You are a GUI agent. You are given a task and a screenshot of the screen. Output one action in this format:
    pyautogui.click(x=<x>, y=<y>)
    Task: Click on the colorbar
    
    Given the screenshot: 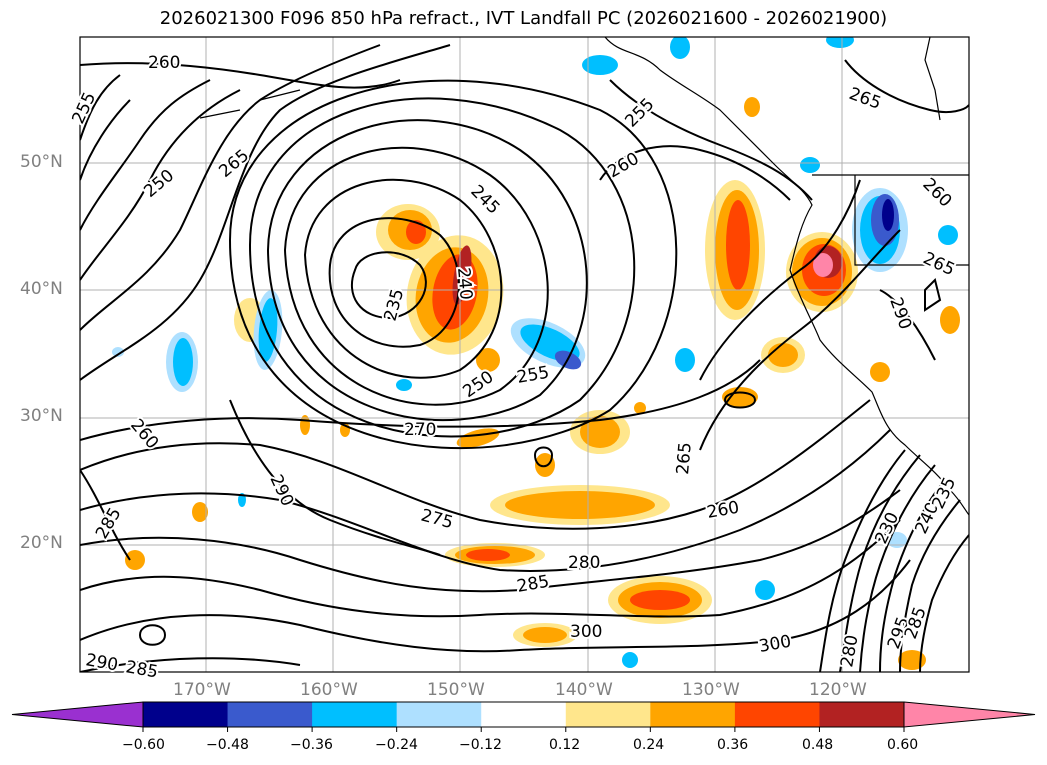 What is the action you would take?
    pyautogui.click(x=523, y=716)
    